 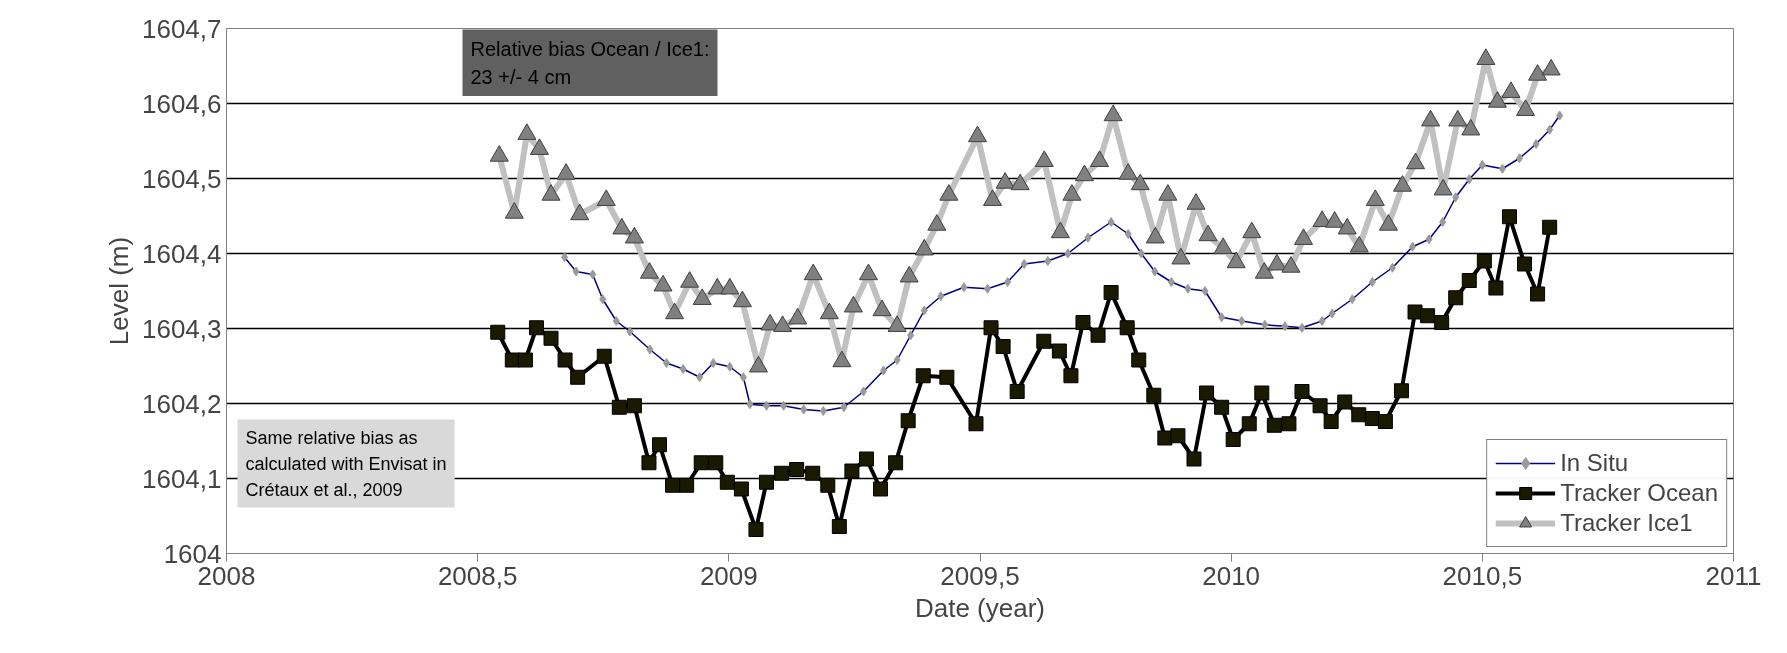 I want to click on y-tick-label: 1604,4, so click(x=181, y=253).